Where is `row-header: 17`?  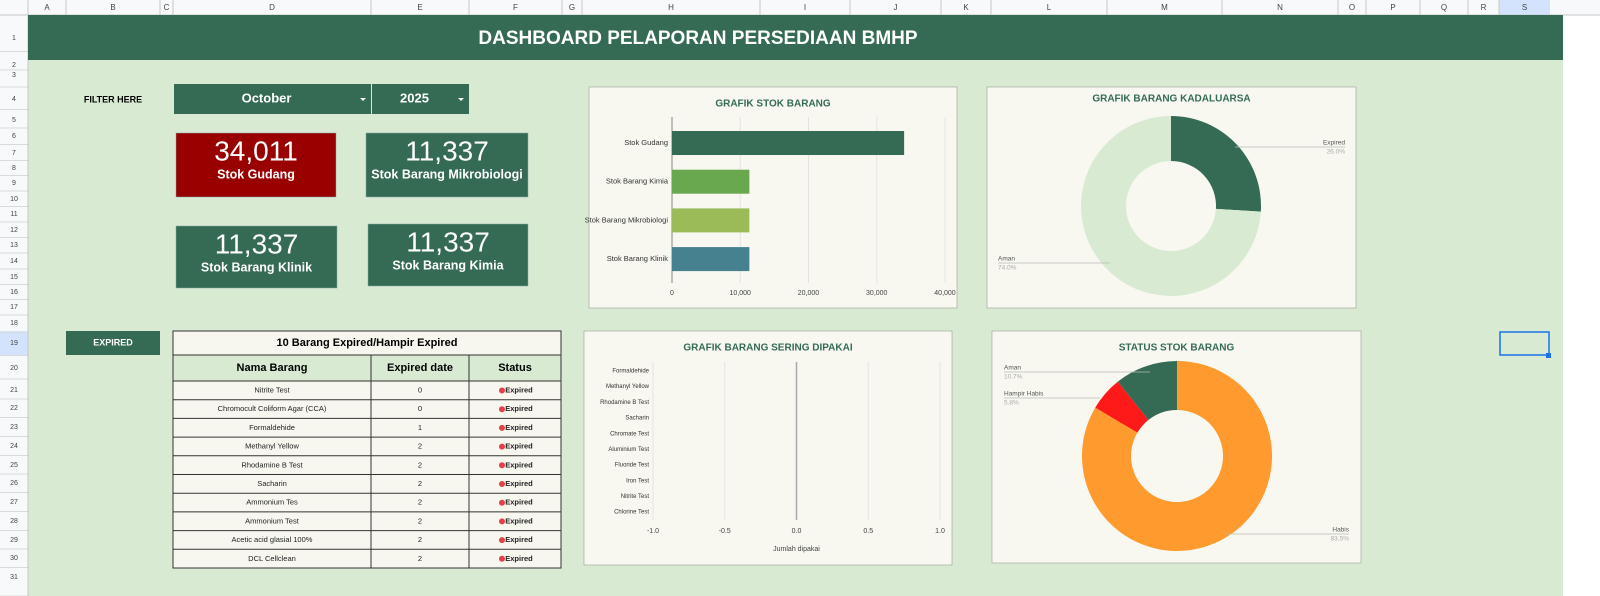 row-header: 17 is located at coordinates (14, 307).